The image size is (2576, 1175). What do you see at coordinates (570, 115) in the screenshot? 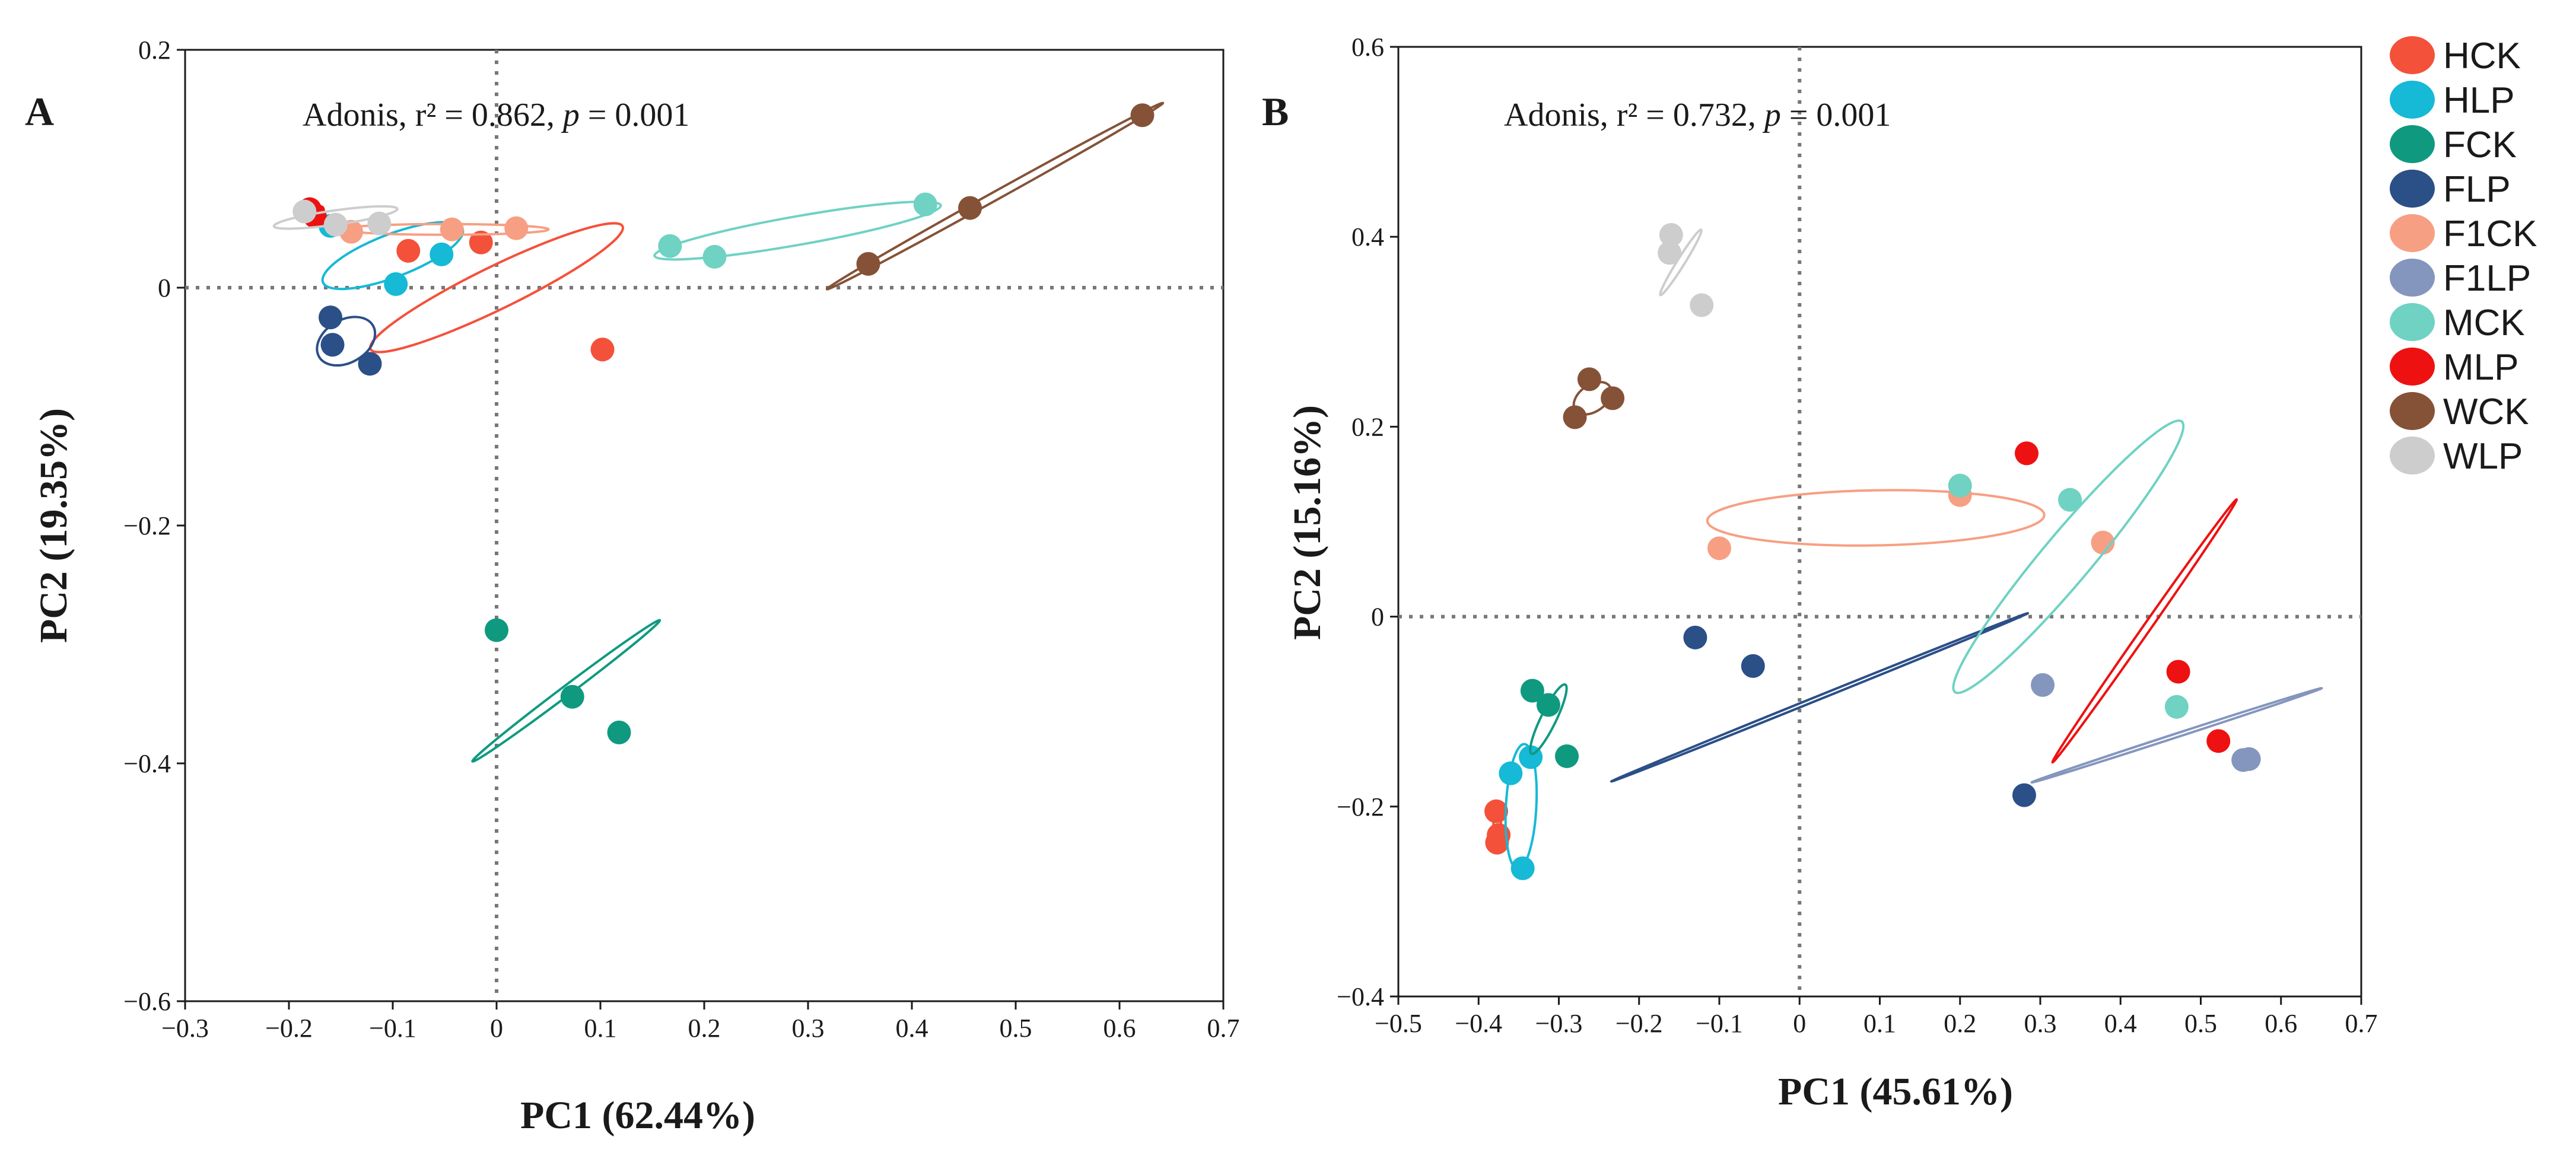
I see `annotation-p: p` at bounding box center [570, 115].